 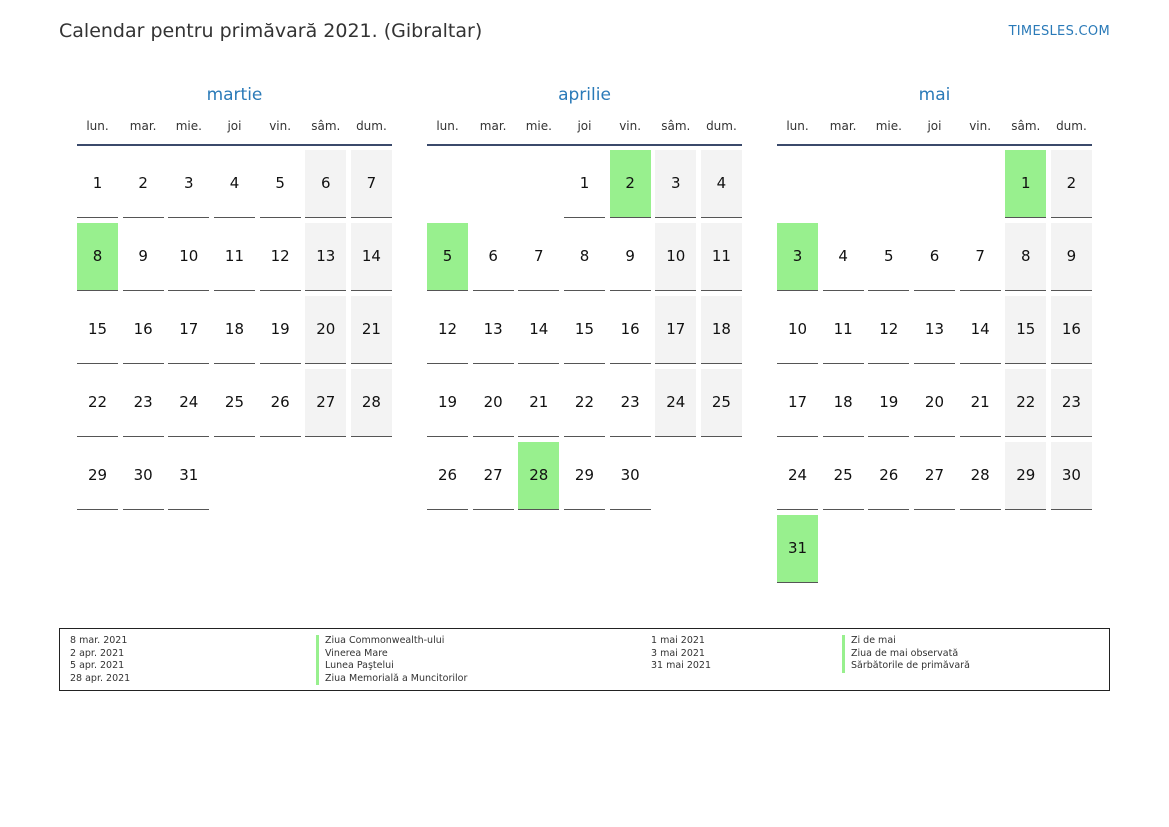 I want to click on week-row: 19 20 21 22 23 24 25, so click(x=584, y=403).